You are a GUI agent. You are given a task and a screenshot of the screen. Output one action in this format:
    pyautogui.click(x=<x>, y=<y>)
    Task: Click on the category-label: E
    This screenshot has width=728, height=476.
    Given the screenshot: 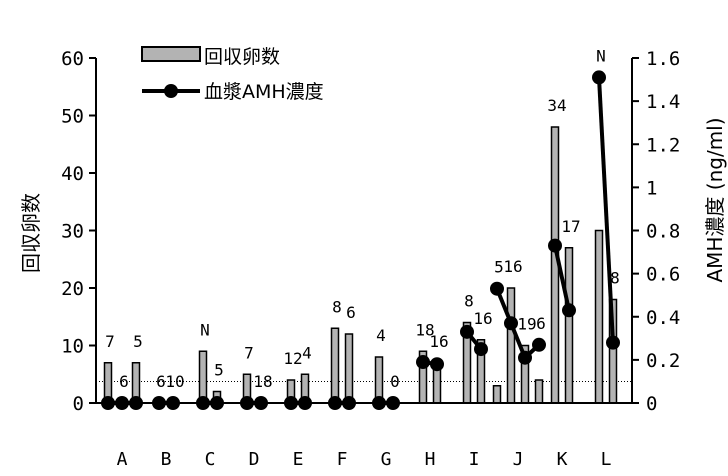 What is the action you would take?
    pyautogui.click(x=298, y=459)
    